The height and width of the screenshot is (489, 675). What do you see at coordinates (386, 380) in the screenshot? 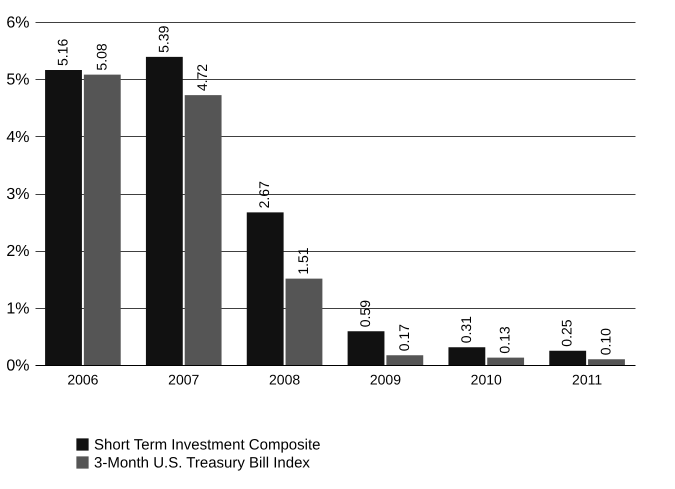
I see `x-tick-label: 2009` at bounding box center [386, 380].